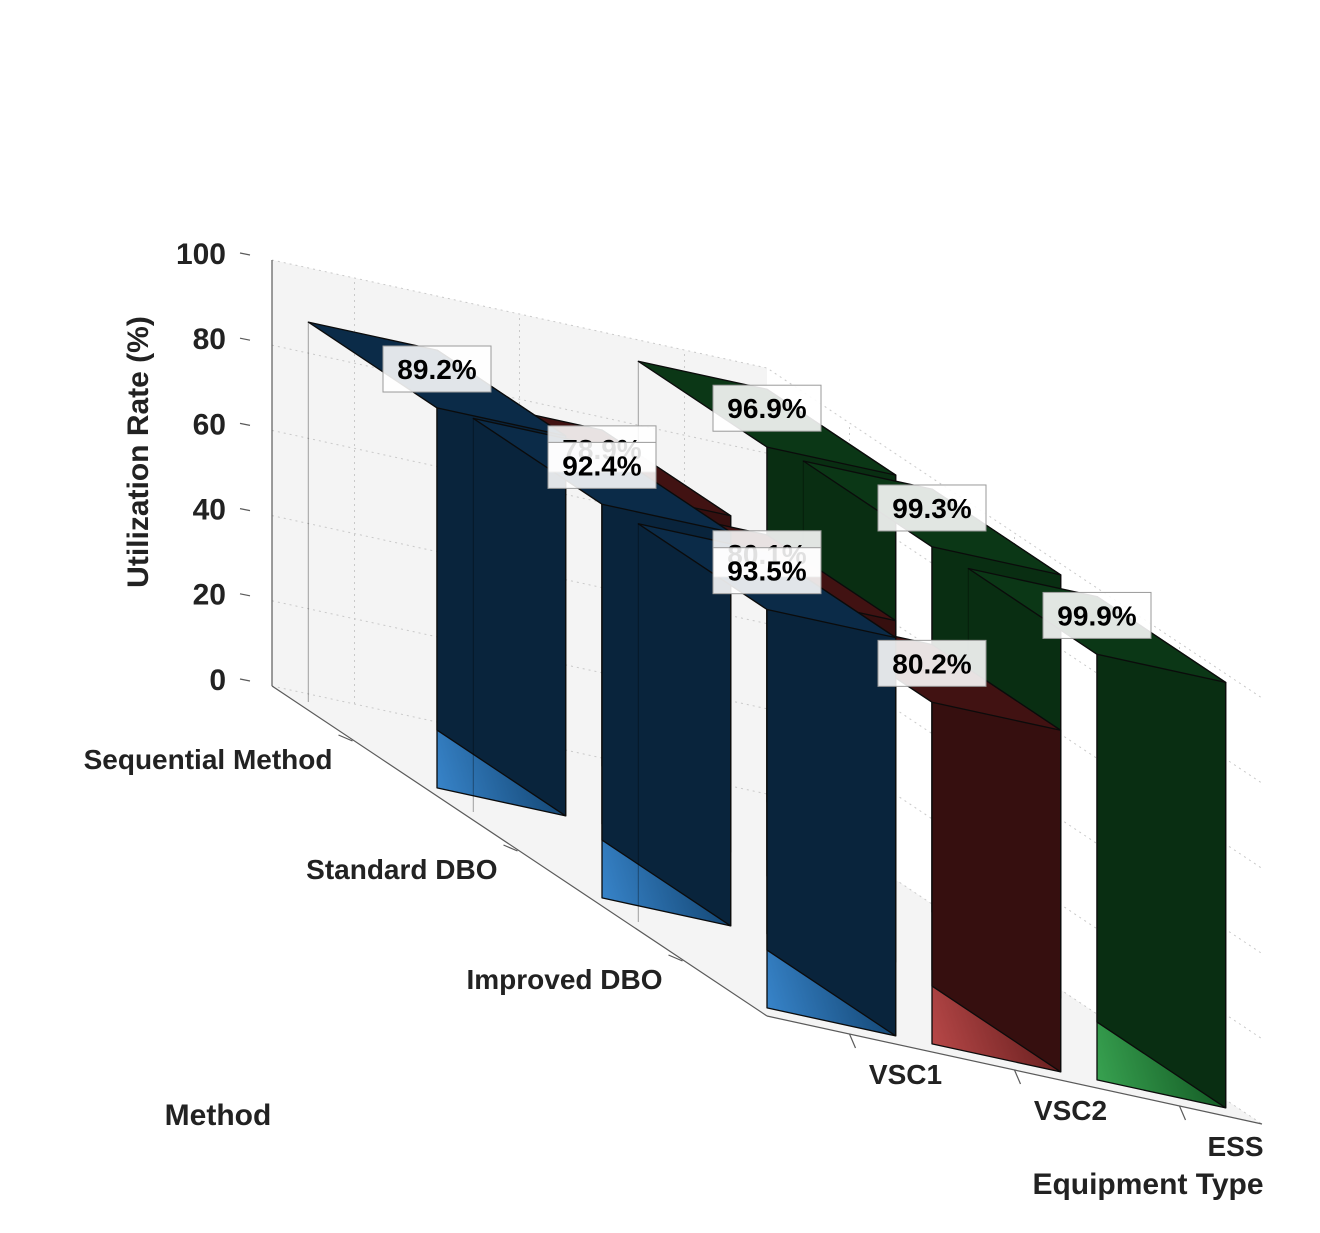  I want to click on y-axis-title: Method, so click(218, 1115).